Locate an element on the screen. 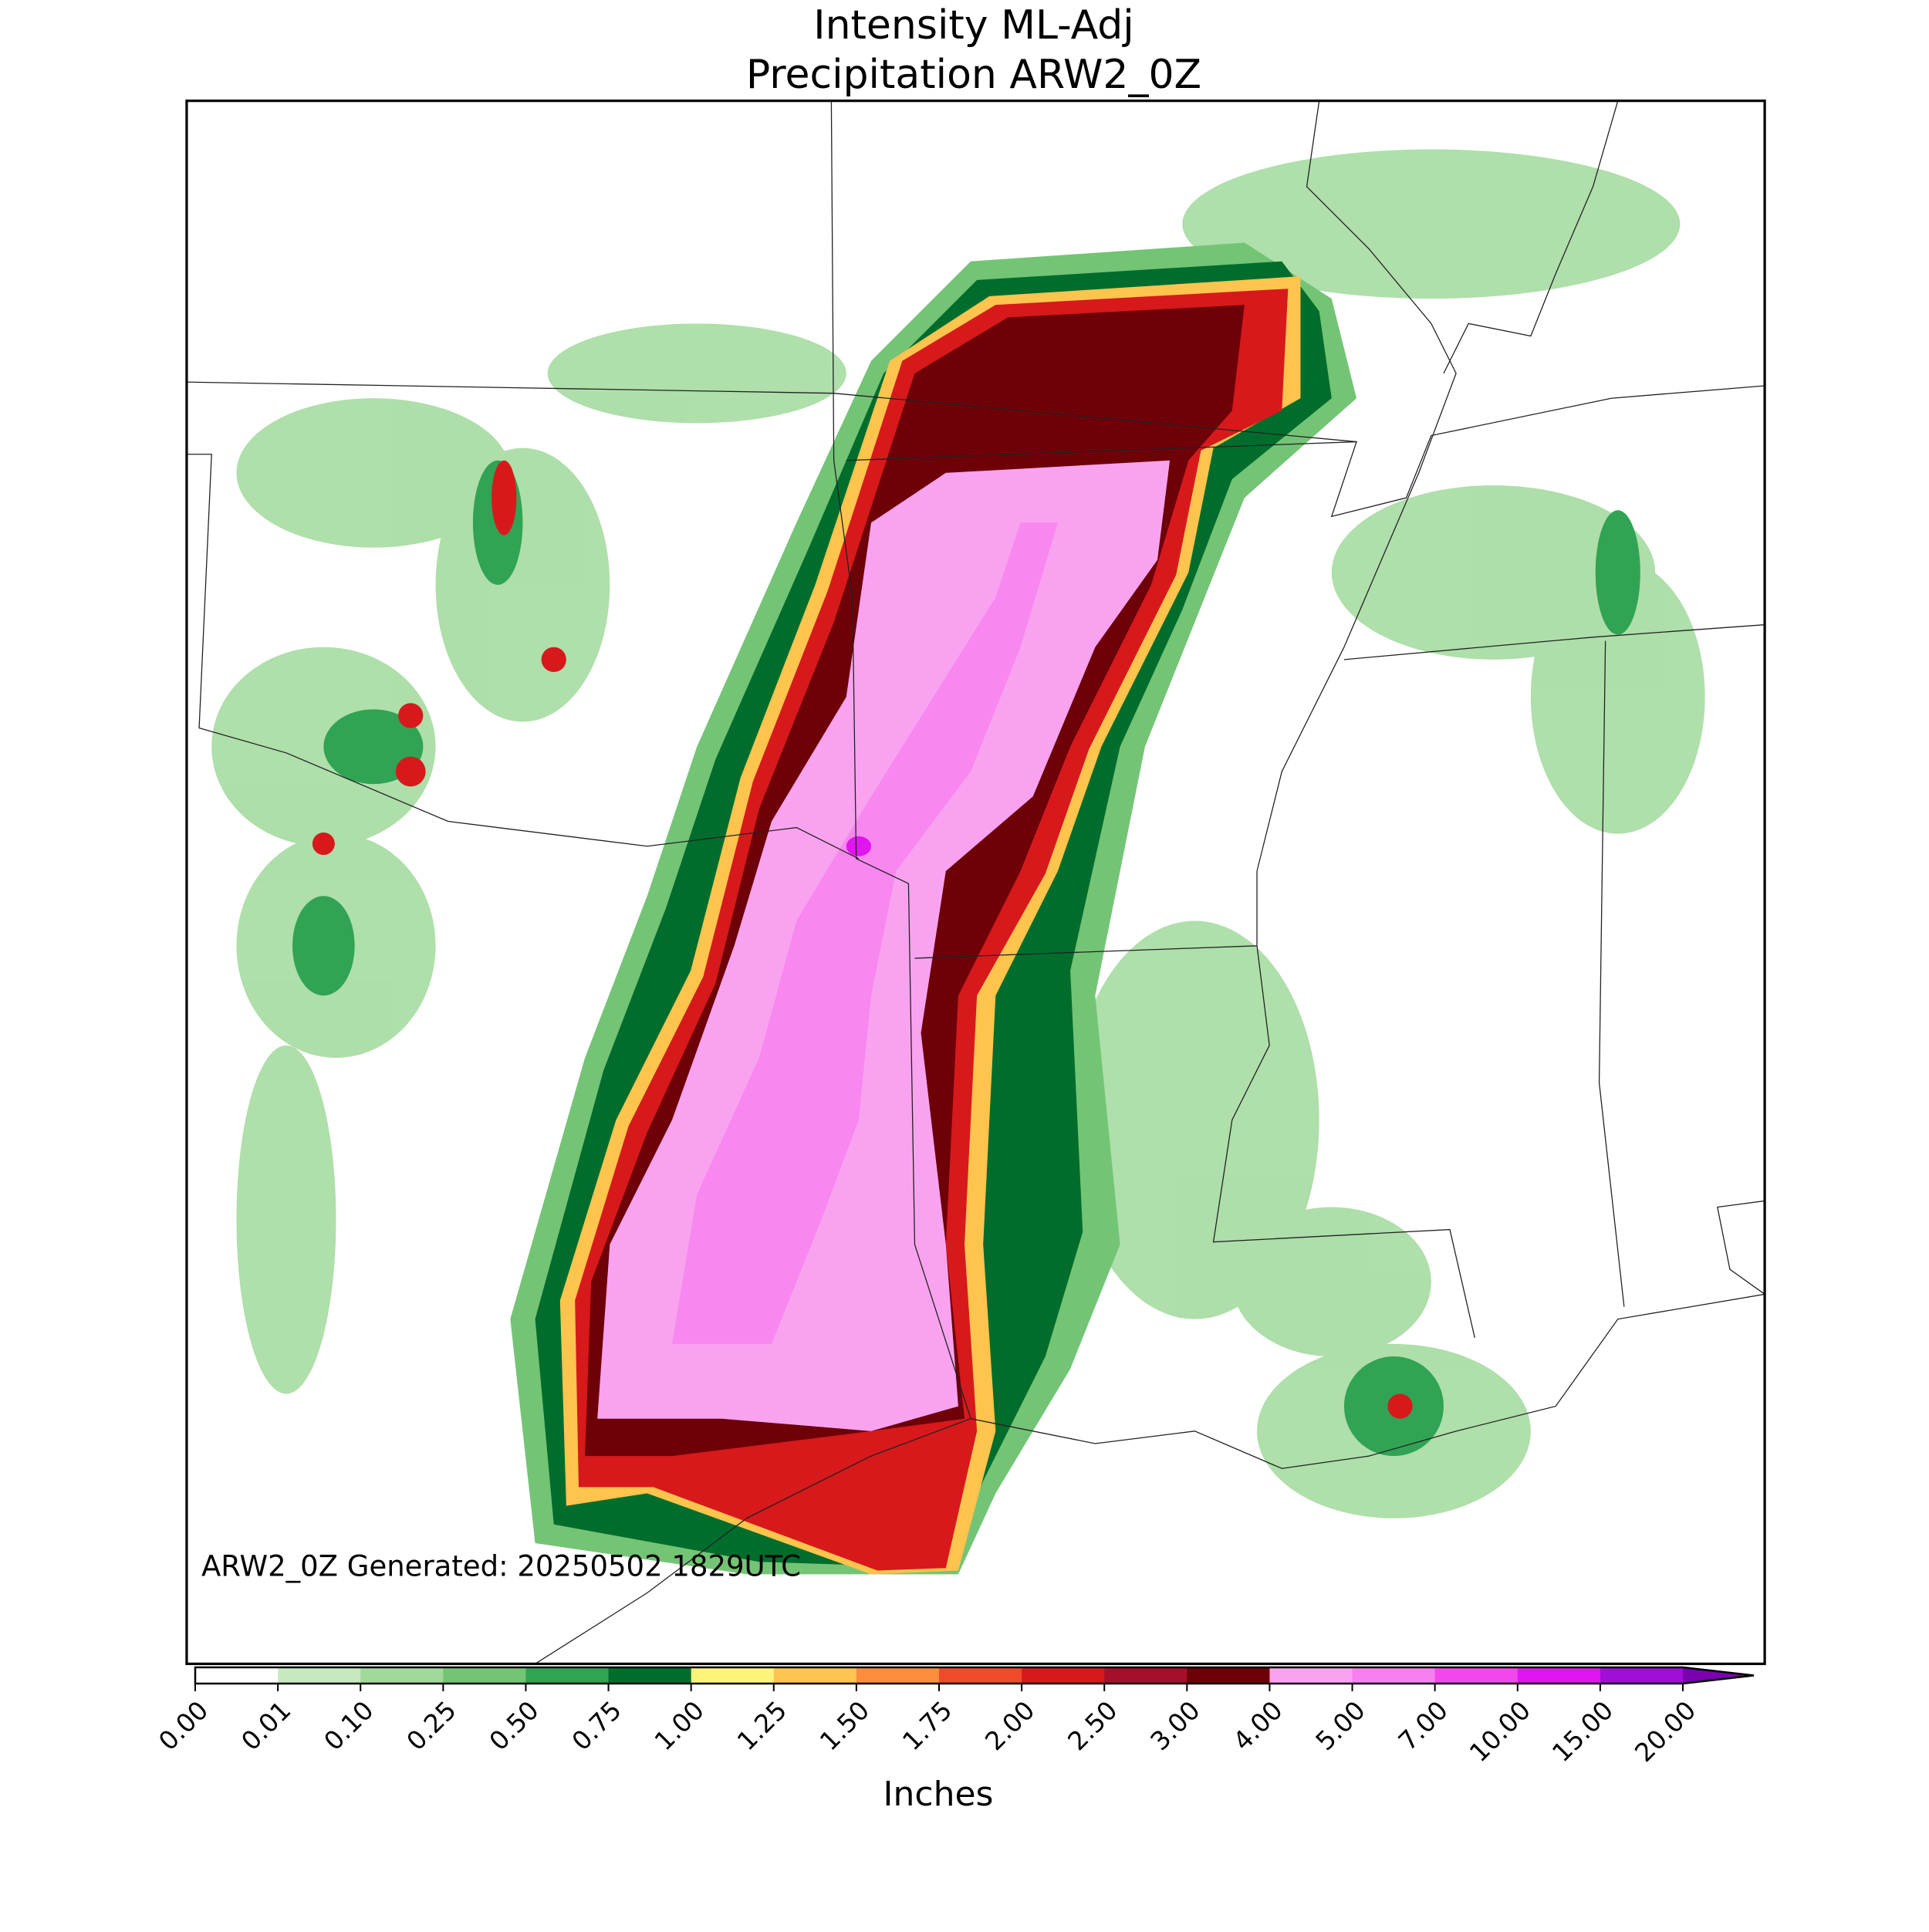  colorbar-tick-label: 7.00 is located at coordinates (1423, 1726).